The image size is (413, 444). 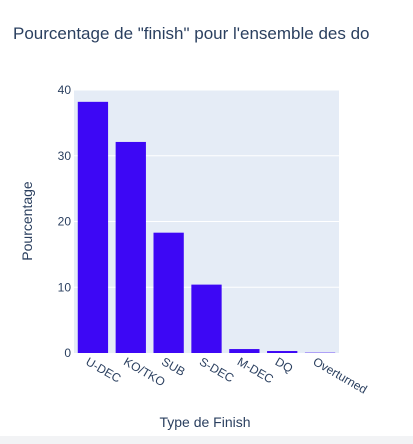 What do you see at coordinates (27, 221) in the screenshot?
I see `y-axis-title: Pourcentage` at bounding box center [27, 221].